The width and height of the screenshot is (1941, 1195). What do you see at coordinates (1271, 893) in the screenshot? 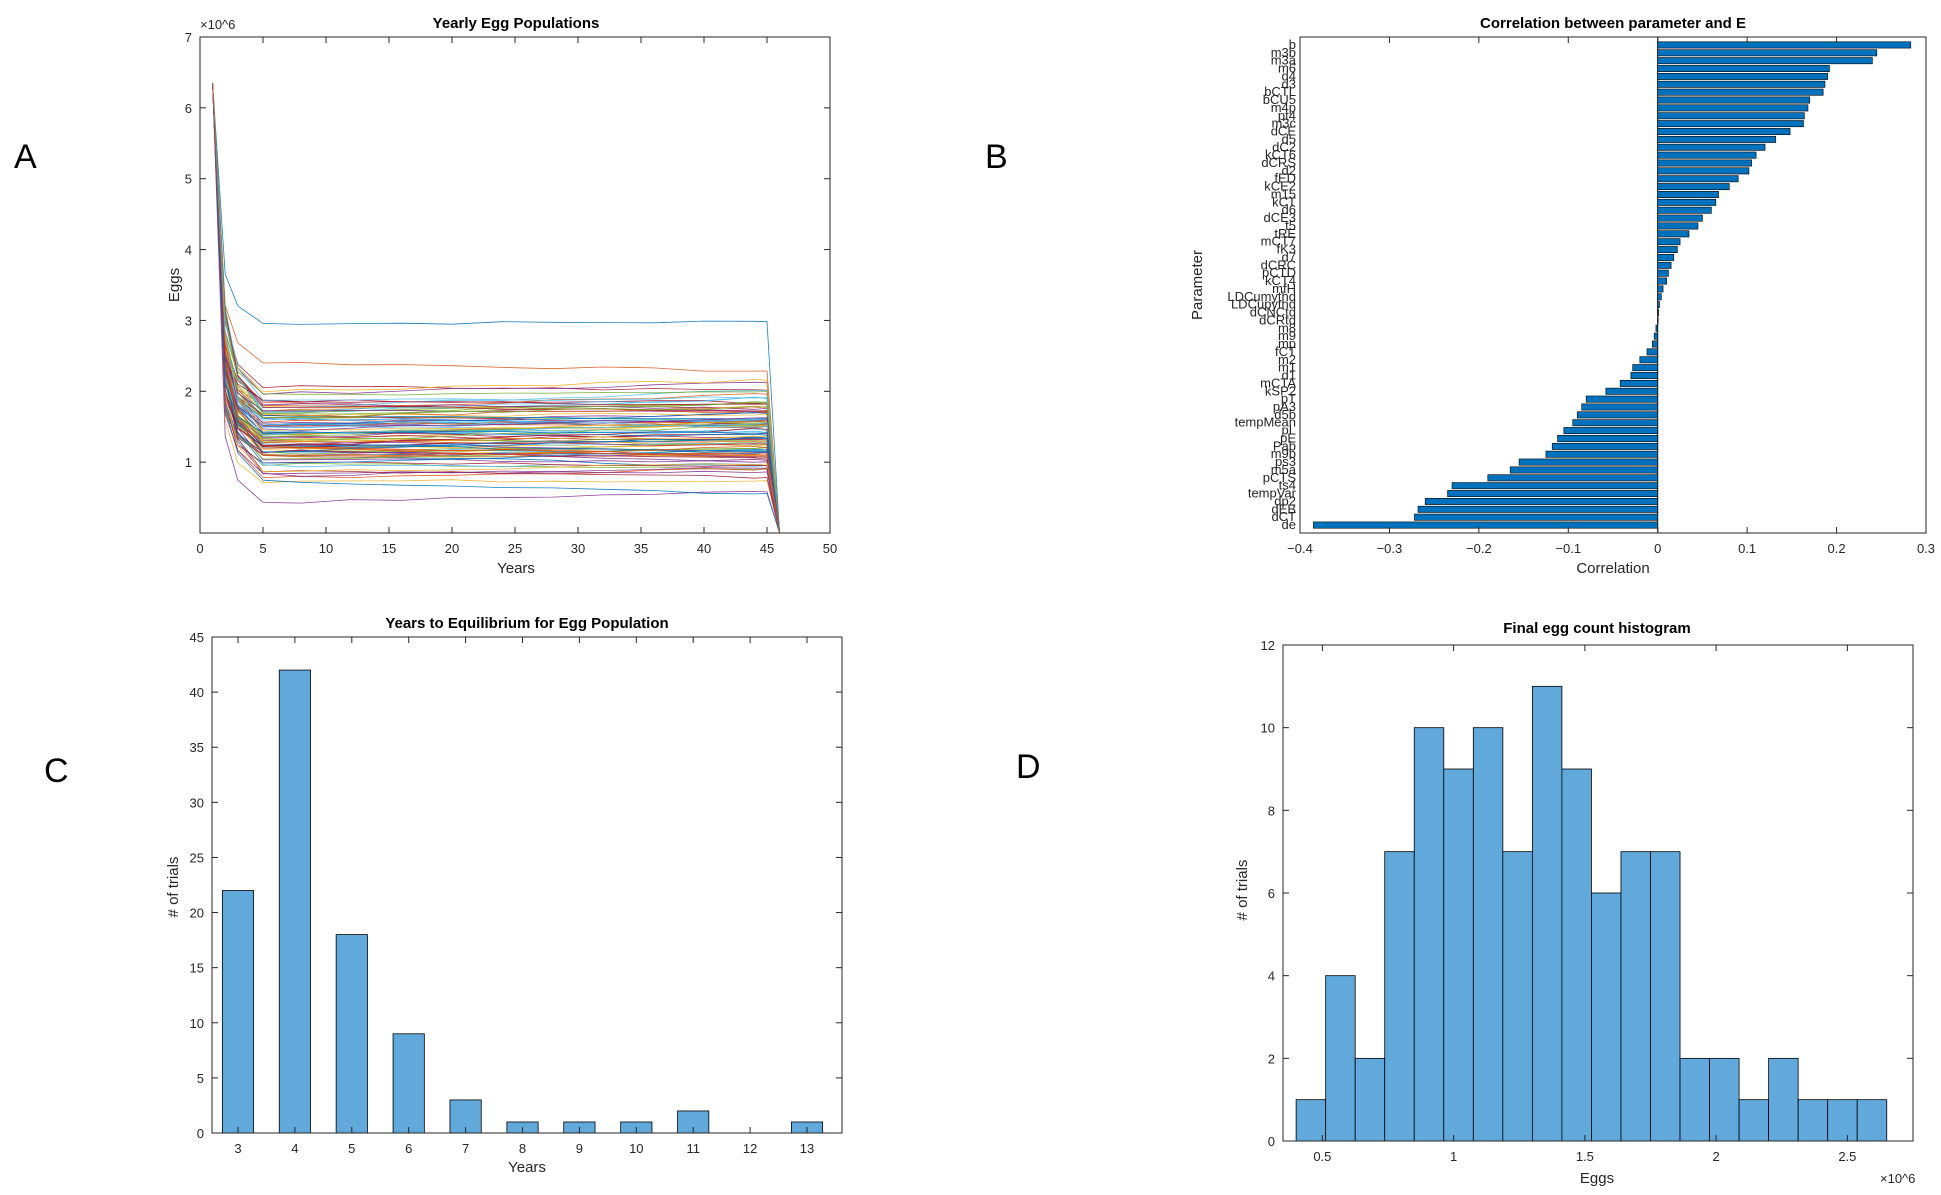
I see `y-tick-label: 6` at bounding box center [1271, 893].